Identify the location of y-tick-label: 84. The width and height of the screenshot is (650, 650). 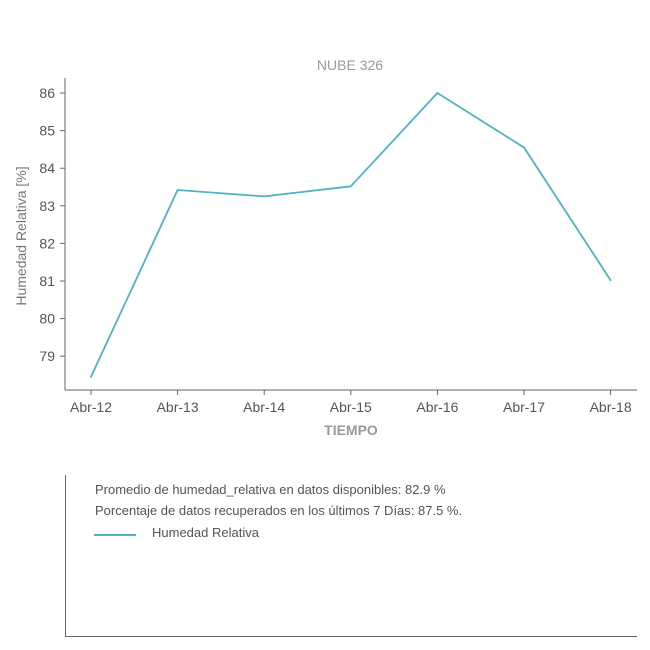
(47, 168).